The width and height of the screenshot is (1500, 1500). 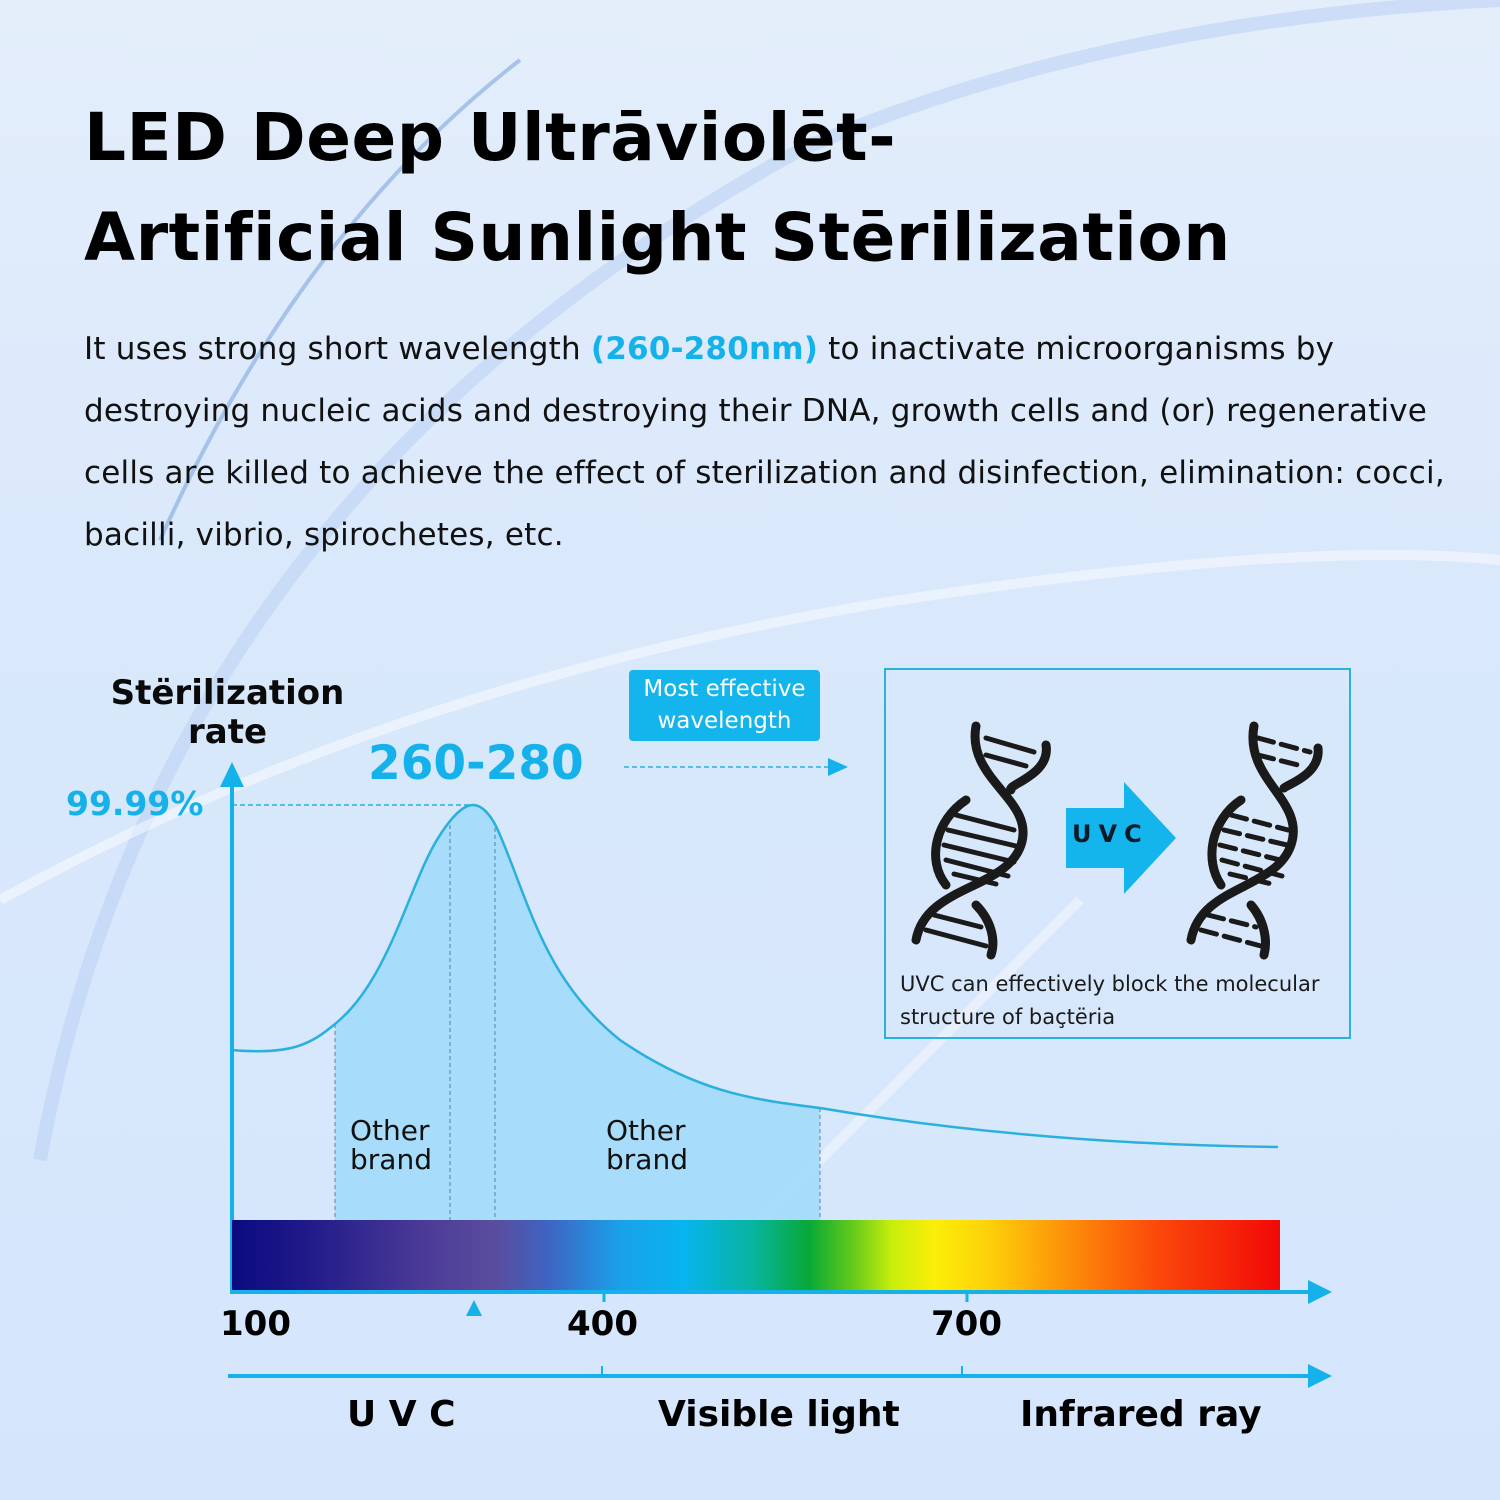 I want to click on other-brand-right-label: Other brand, so click(x=647, y=1145).